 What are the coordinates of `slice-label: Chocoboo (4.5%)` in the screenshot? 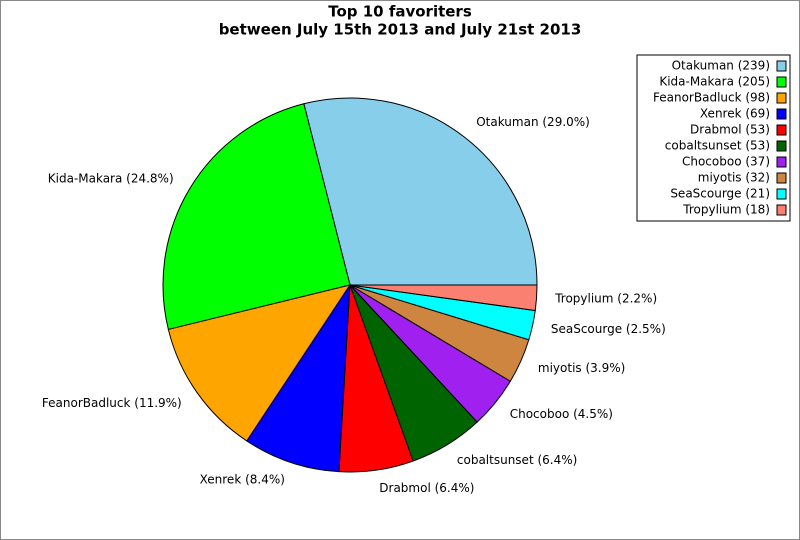 It's located at (561, 414).